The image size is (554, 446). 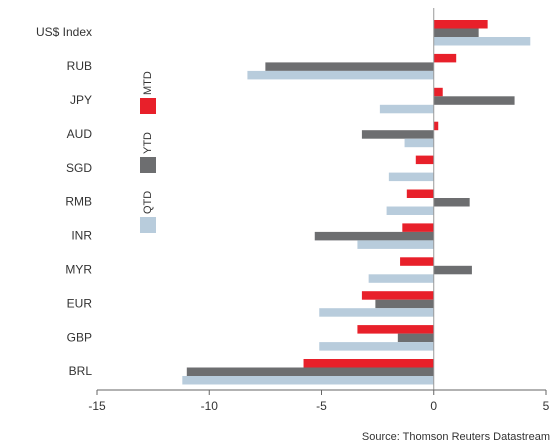 What do you see at coordinates (81, 371) in the screenshot?
I see `y-tick-label: BRL` at bounding box center [81, 371].